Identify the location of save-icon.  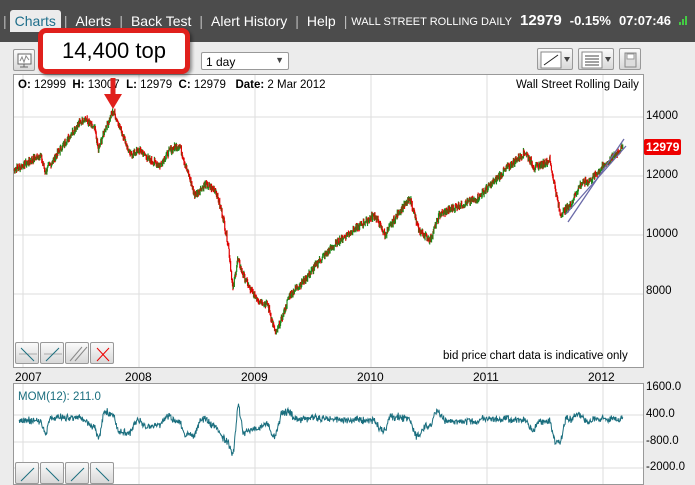
(630, 60).